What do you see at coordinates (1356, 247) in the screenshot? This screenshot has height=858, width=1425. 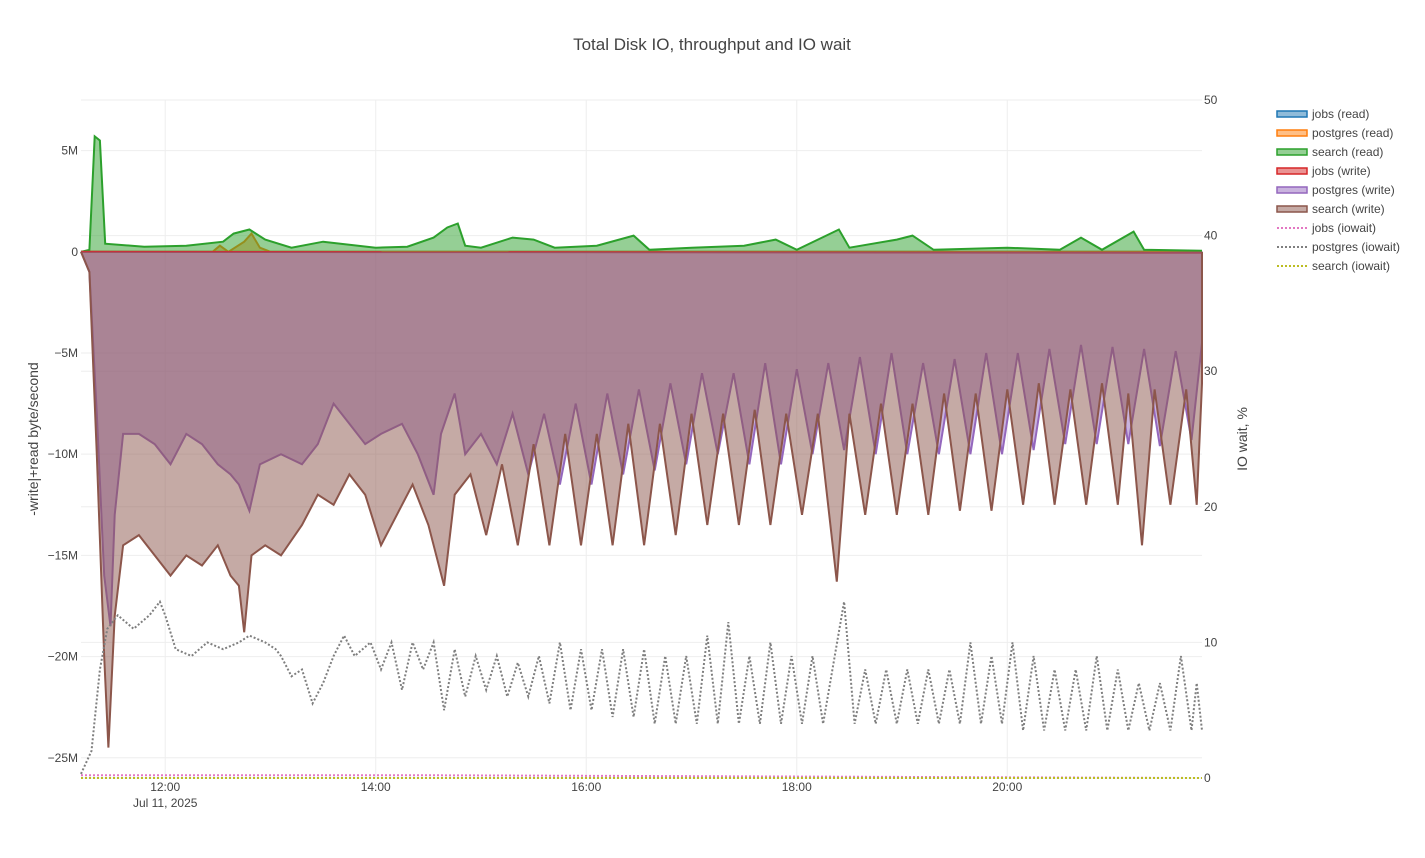 I see `legend-label: postgres (iowait)` at bounding box center [1356, 247].